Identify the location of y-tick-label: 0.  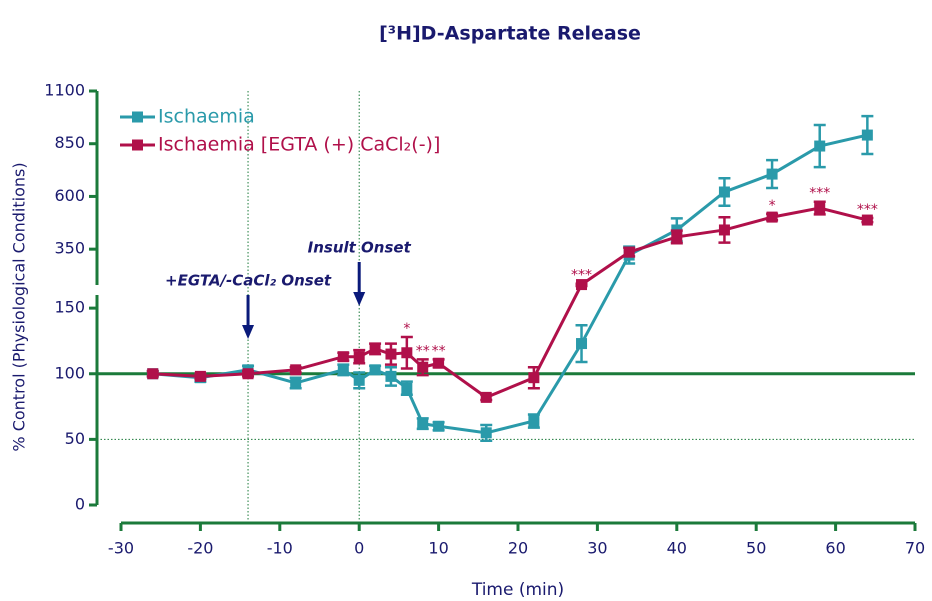
(80, 504).